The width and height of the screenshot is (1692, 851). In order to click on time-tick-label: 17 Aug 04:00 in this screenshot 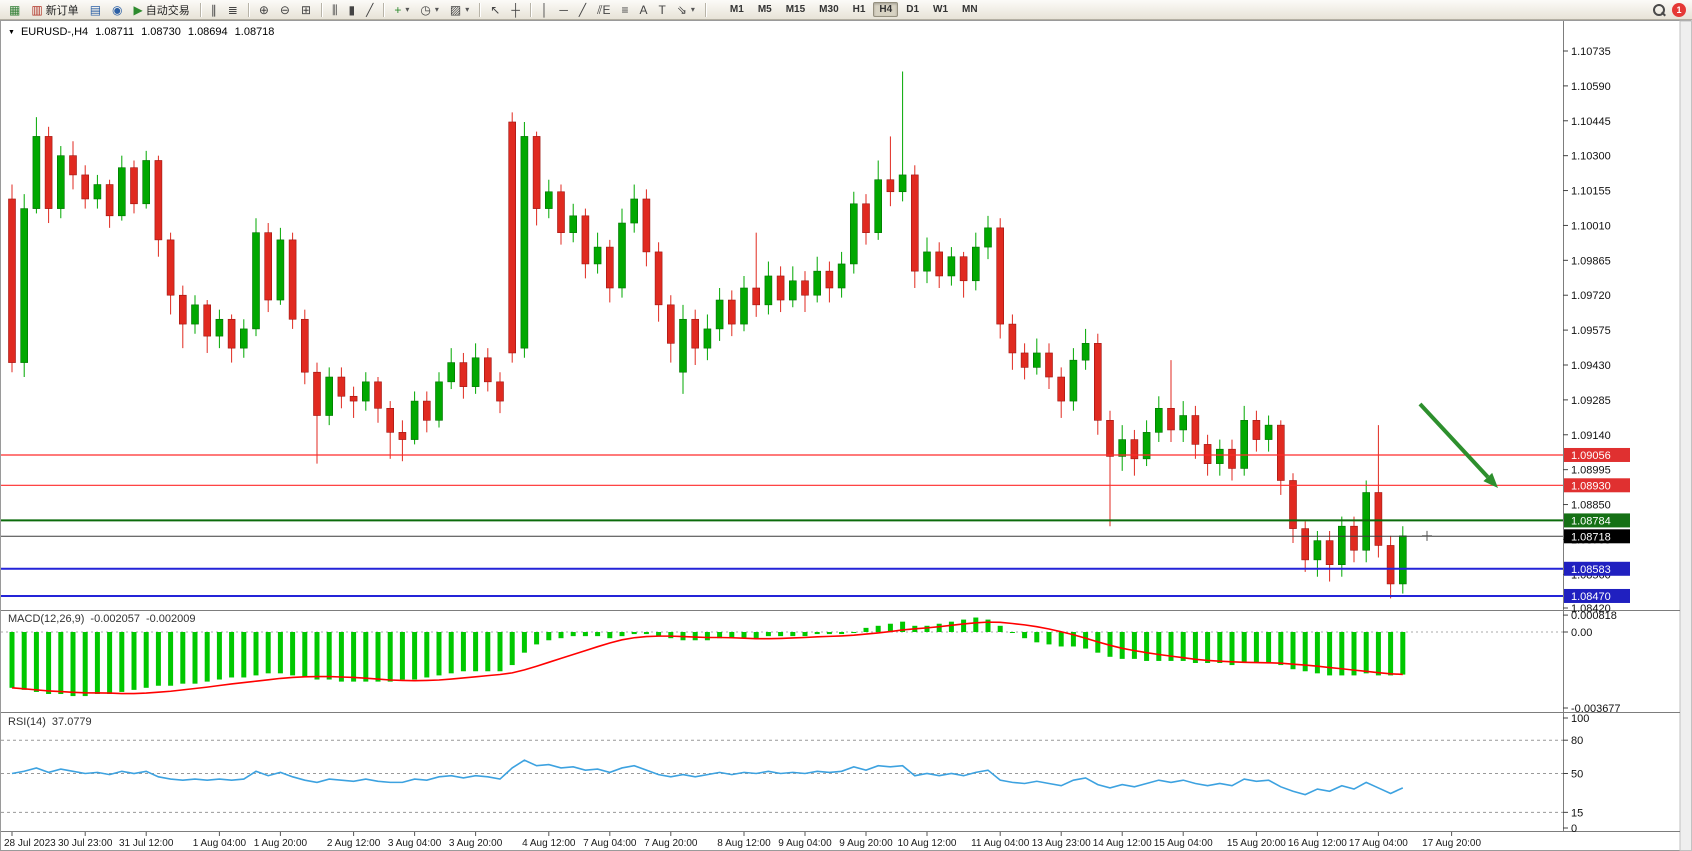, I will do `click(1378, 843)`.